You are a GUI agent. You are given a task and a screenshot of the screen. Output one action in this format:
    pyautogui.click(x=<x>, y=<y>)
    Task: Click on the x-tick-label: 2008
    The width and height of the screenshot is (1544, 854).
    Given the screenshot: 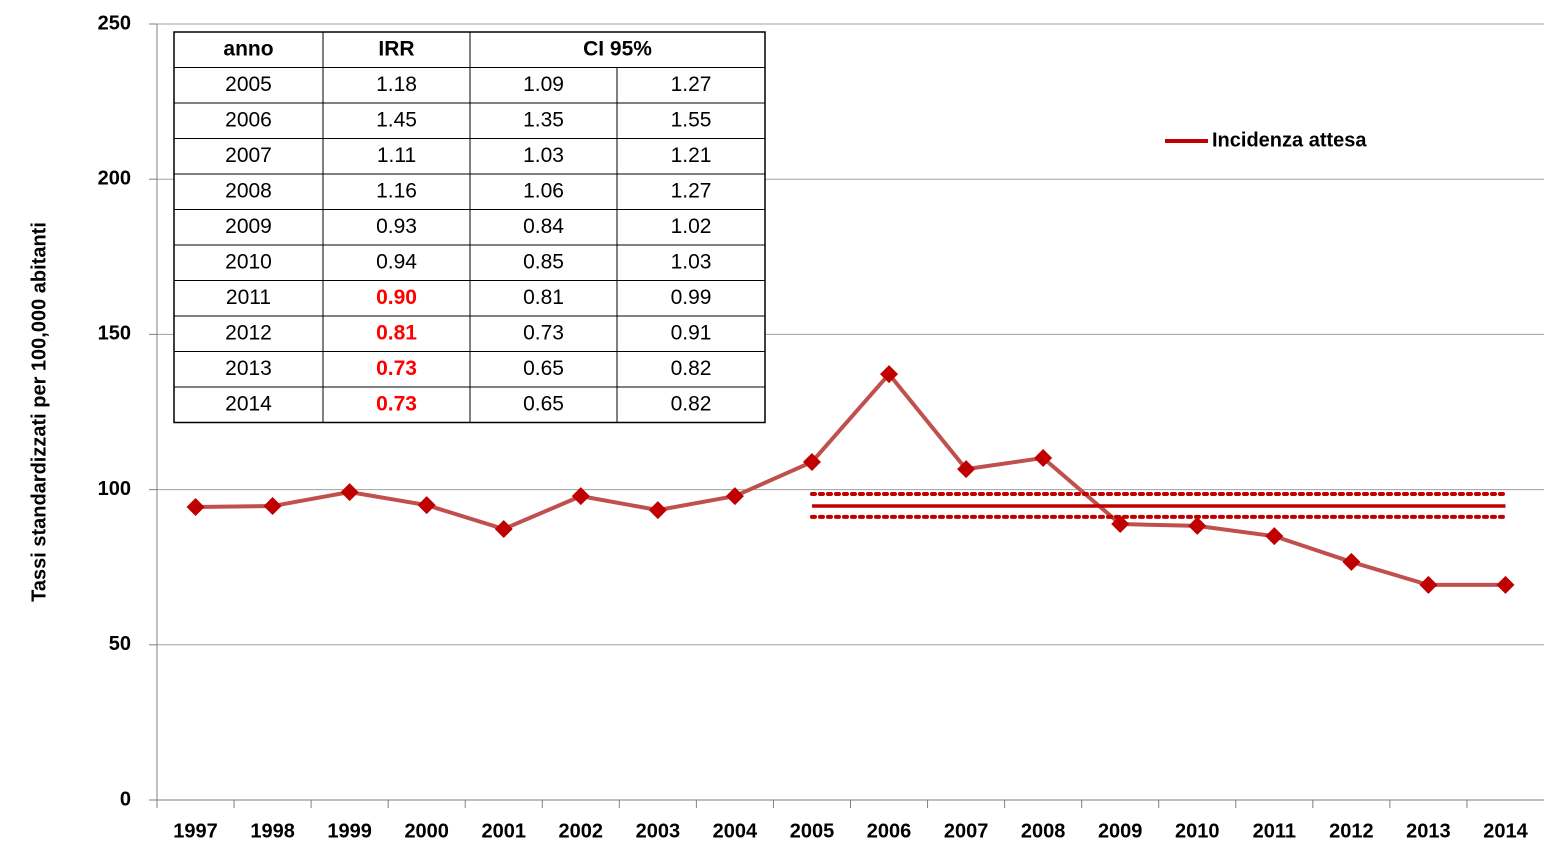 What is the action you would take?
    pyautogui.click(x=1043, y=831)
    